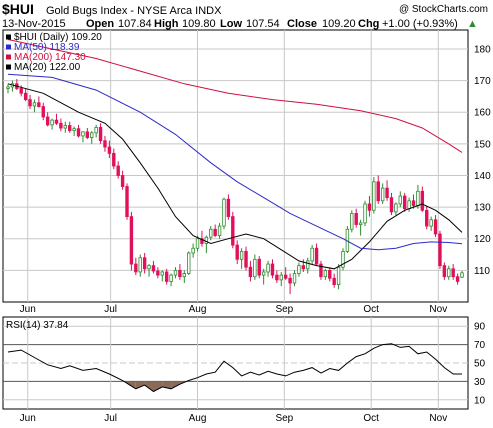 The image size is (493, 428). Describe the element at coordinates (482, 113) in the screenshot. I see `price-tick-label: 160` at that location.